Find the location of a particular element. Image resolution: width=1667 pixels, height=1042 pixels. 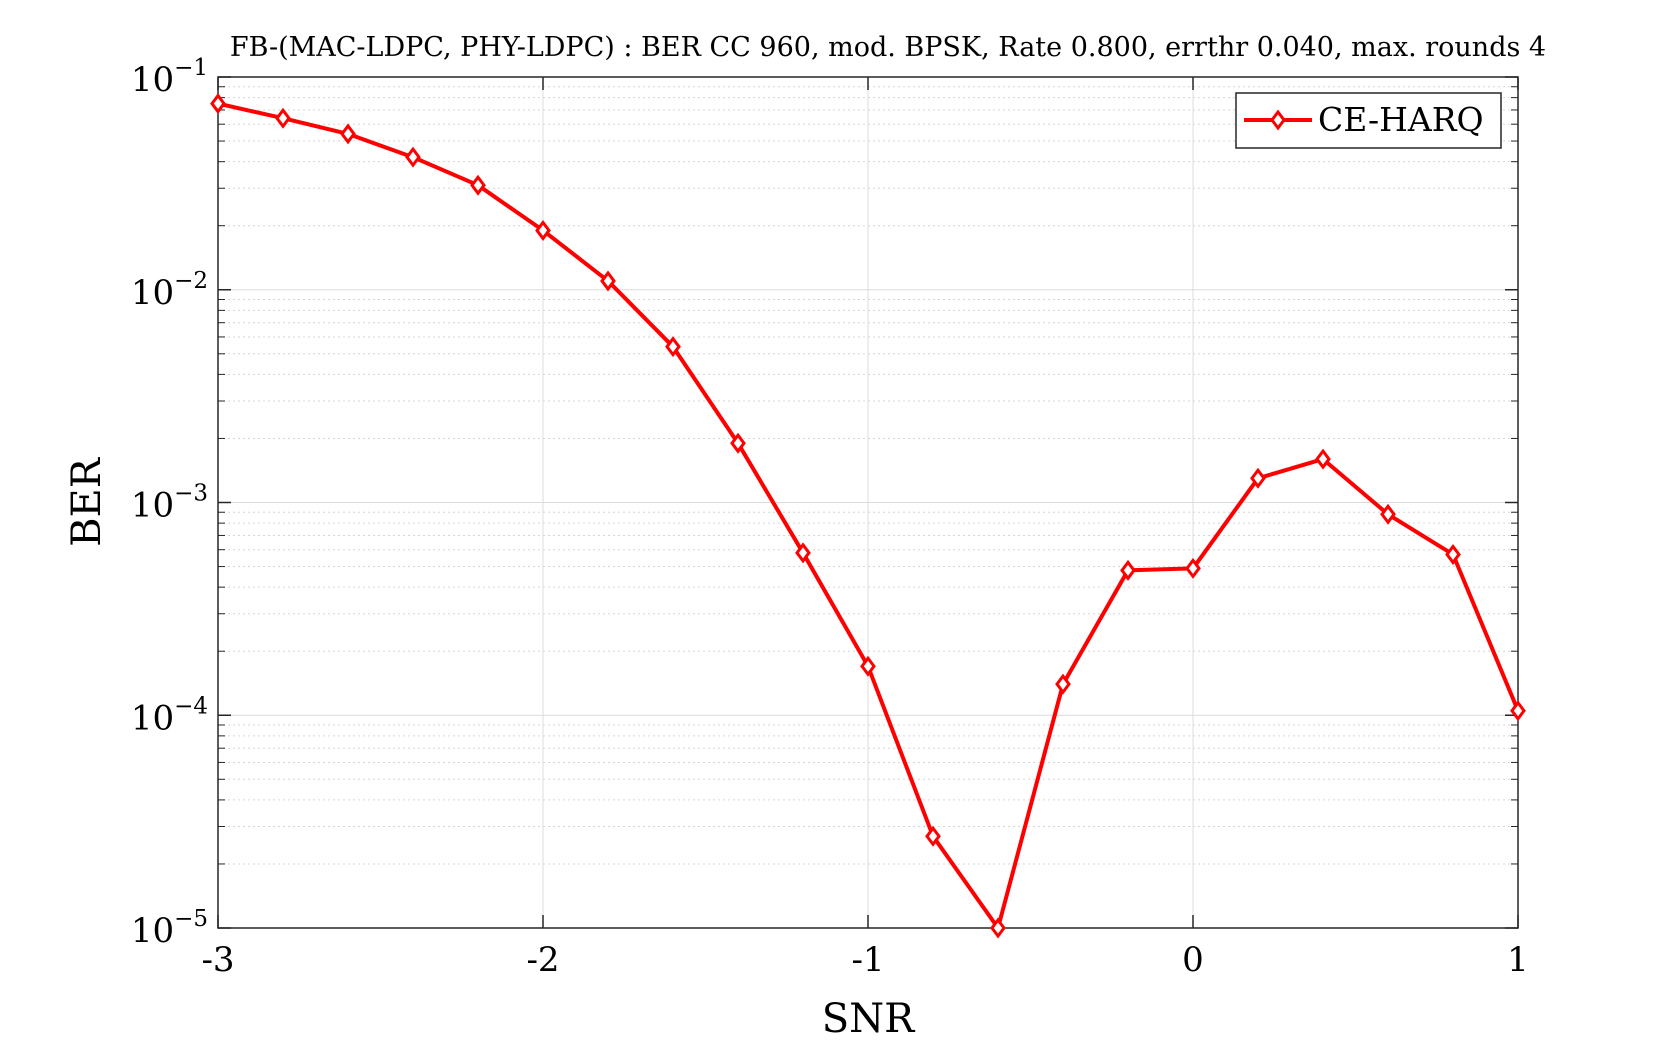

legend-label: CE-HARQ is located at coordinates (1401, 119).